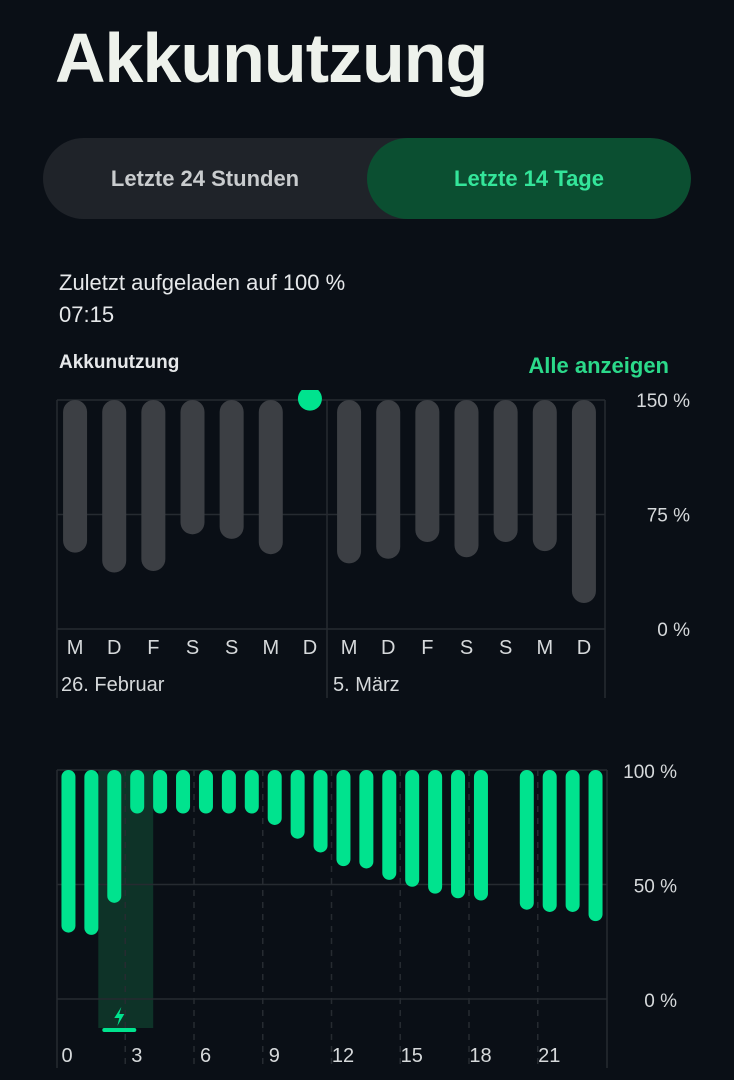  What do you see at coordinates (663, 401) in the screenshot?
I see `y-tick-label: 150 %` at bounding box center [663, 401].